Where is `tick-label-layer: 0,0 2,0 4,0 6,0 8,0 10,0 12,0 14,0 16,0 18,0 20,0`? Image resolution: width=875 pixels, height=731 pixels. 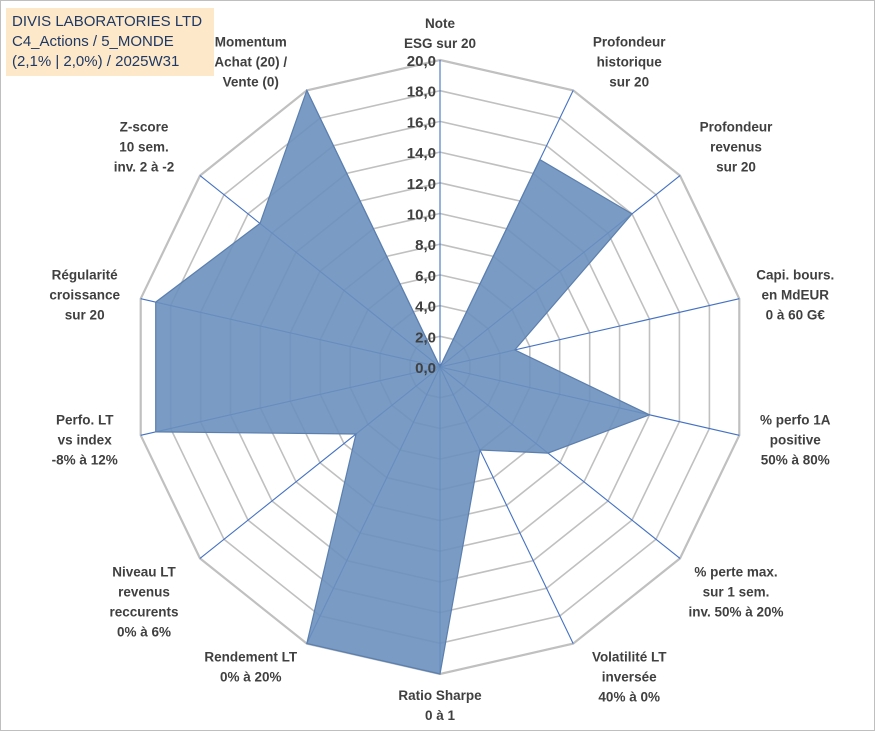
tick-label-layer: 0,0 2,0 4,0 6,0 8,0 10,0 12,0 14,0 16,0 18,0 20,0 is located at coordinates (421, 215).